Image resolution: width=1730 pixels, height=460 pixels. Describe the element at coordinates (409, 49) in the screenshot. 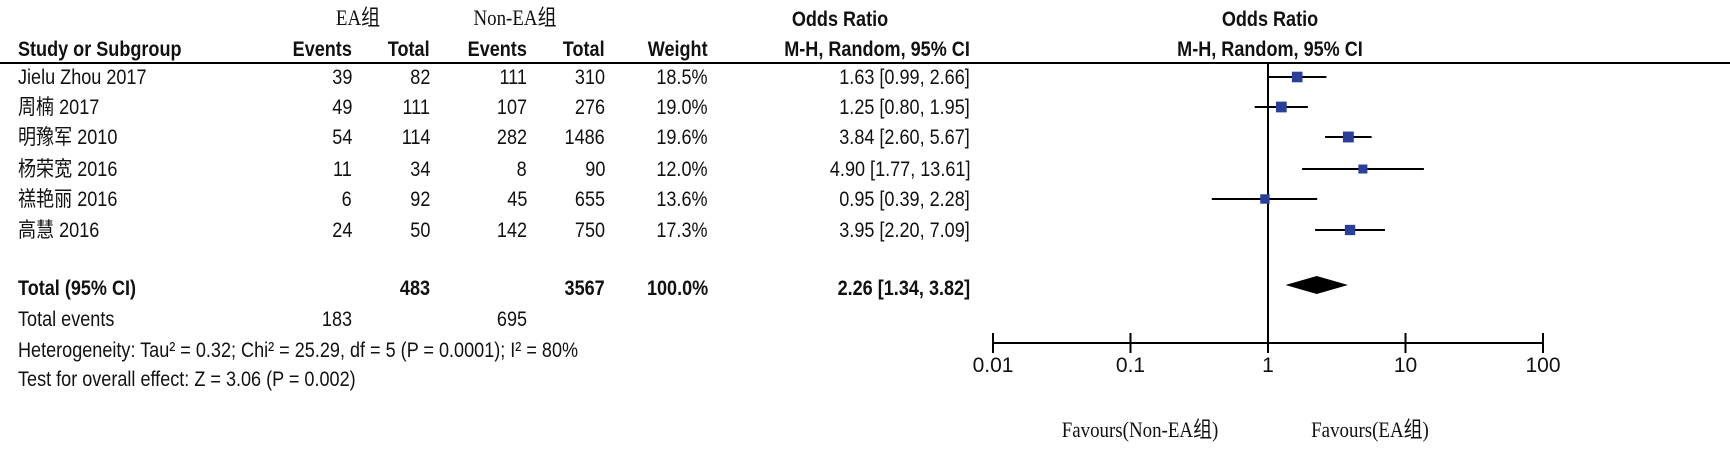

I see `col-ea-total: Total` at that location.